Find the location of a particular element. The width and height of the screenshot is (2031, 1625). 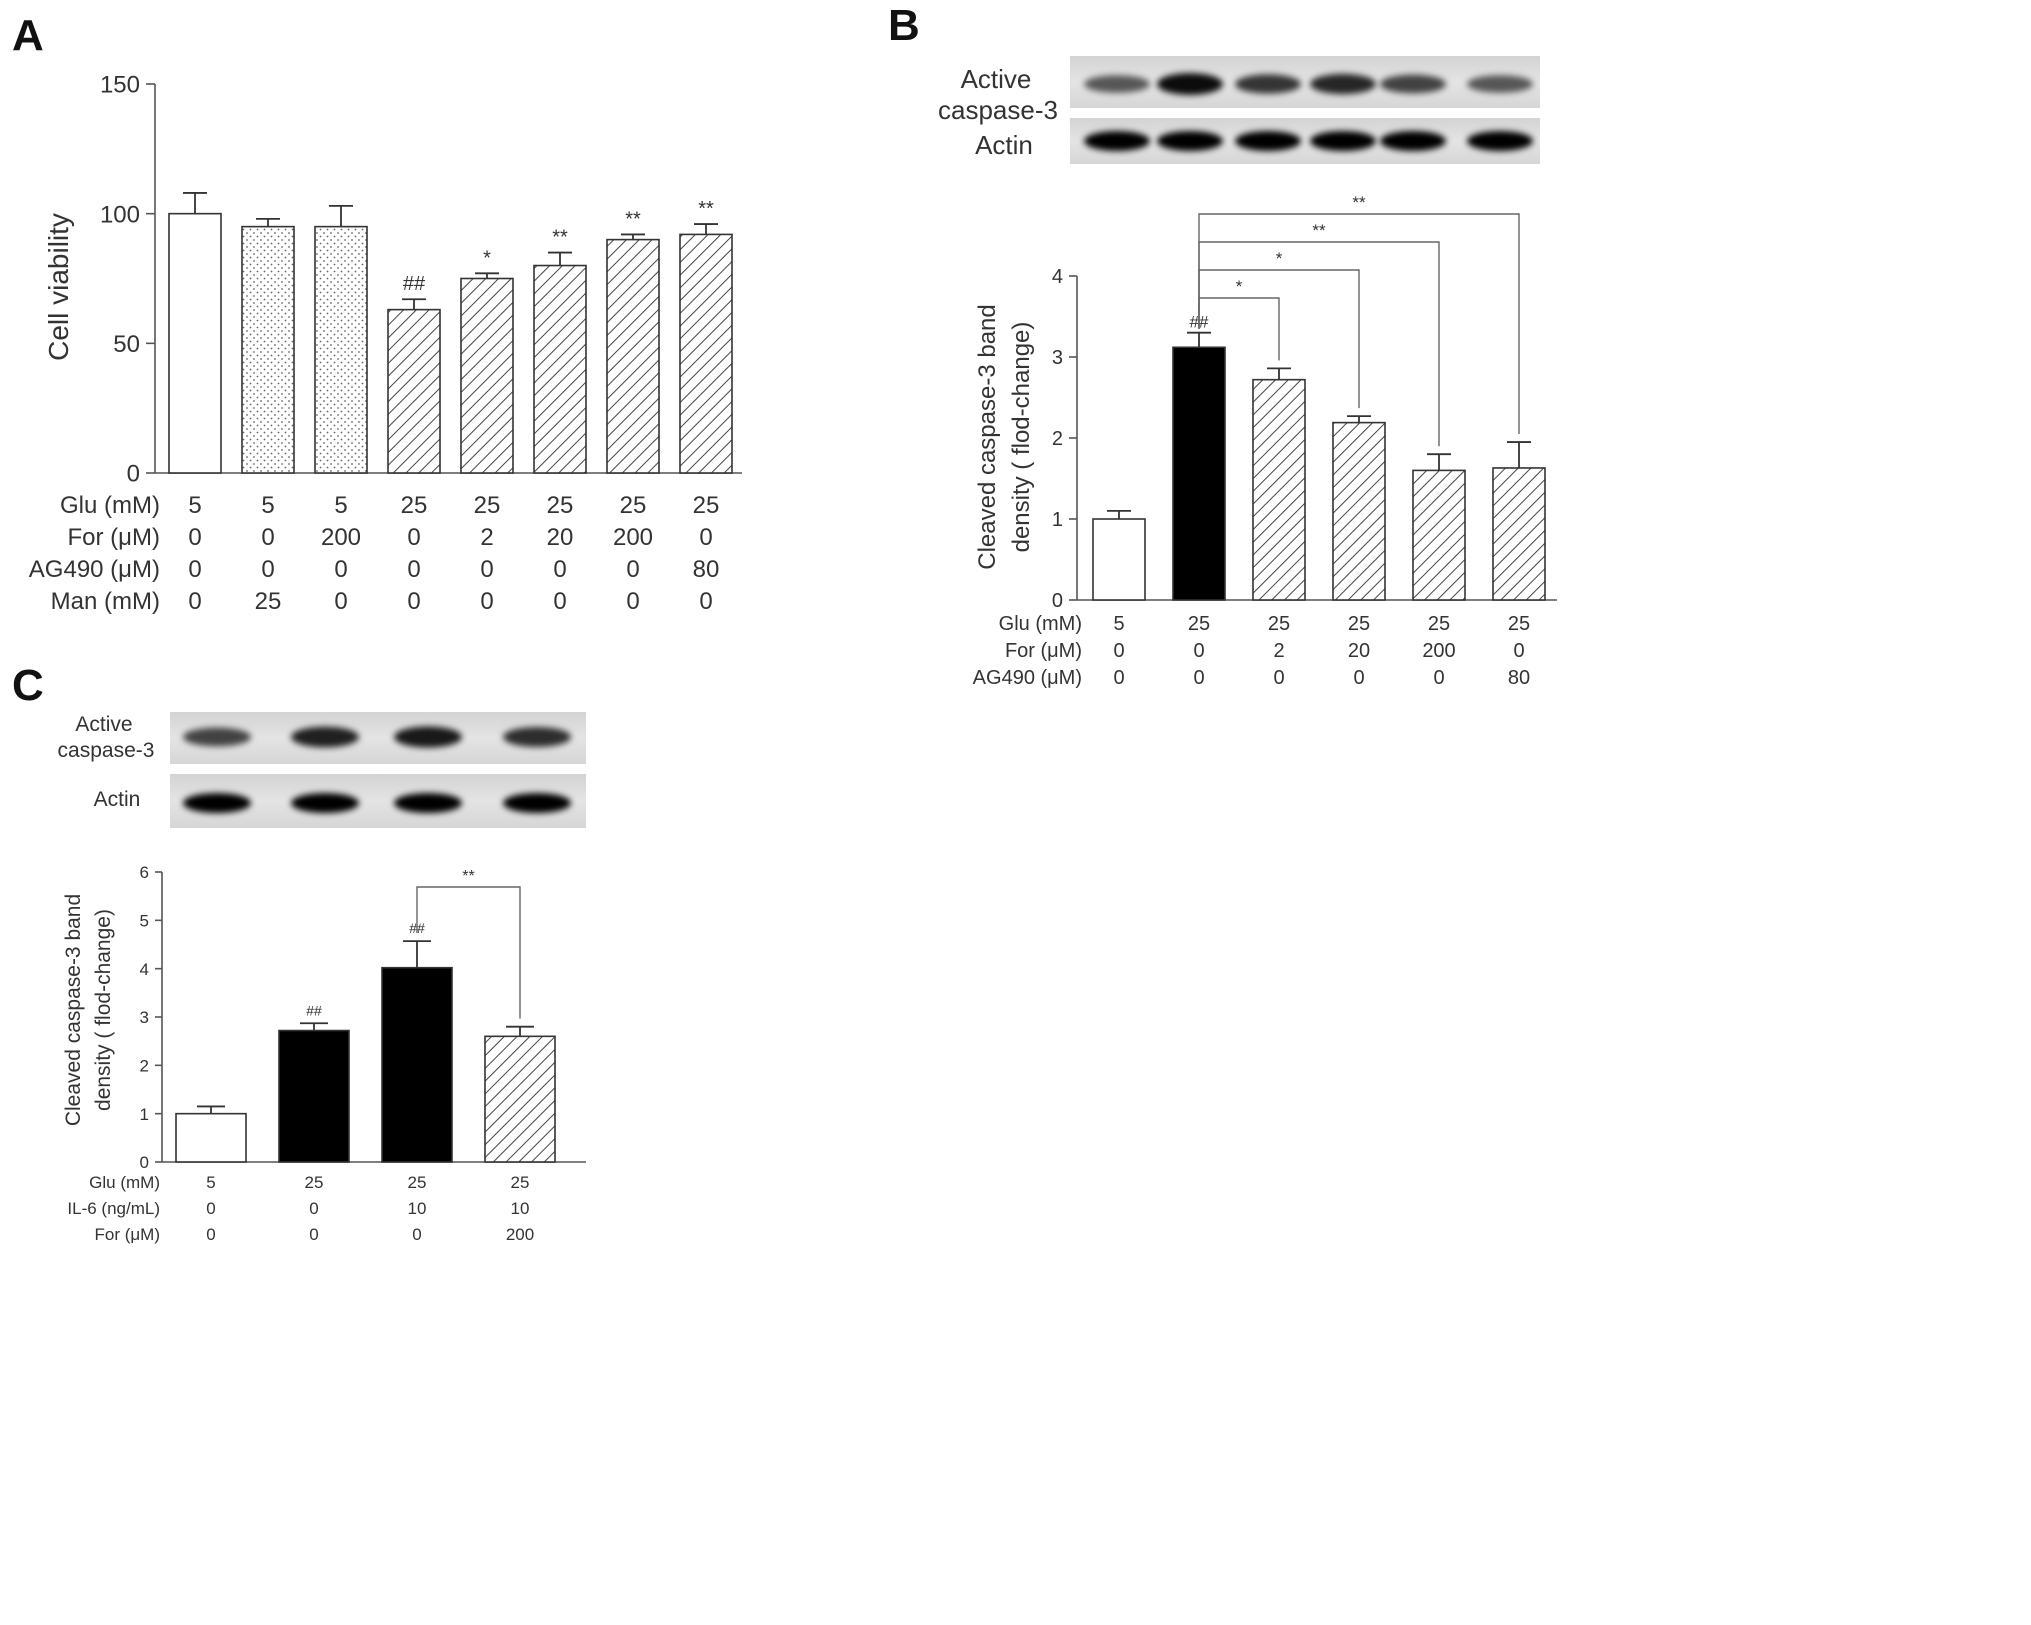

panel-a-y-axis-title: Cell viability is located at coordinates (58, 287).